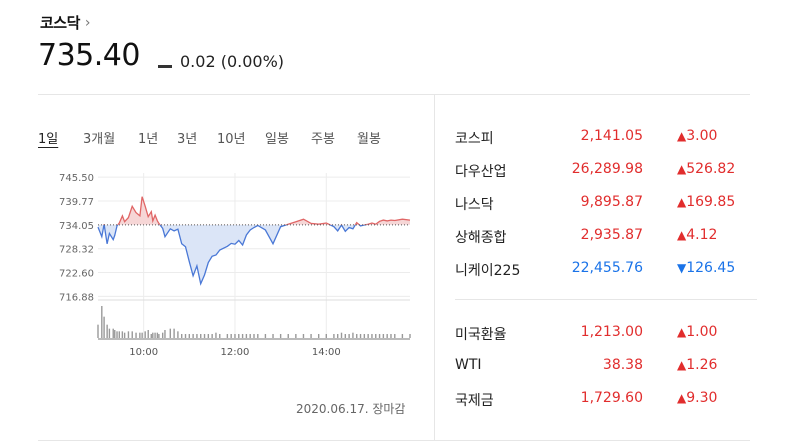 The height and width of the screenshot is (443, 788). What do you see at coordinates (481, 238) in the screenshot?
I see `market-name: 상해종합` at bounding box center [481, 238].